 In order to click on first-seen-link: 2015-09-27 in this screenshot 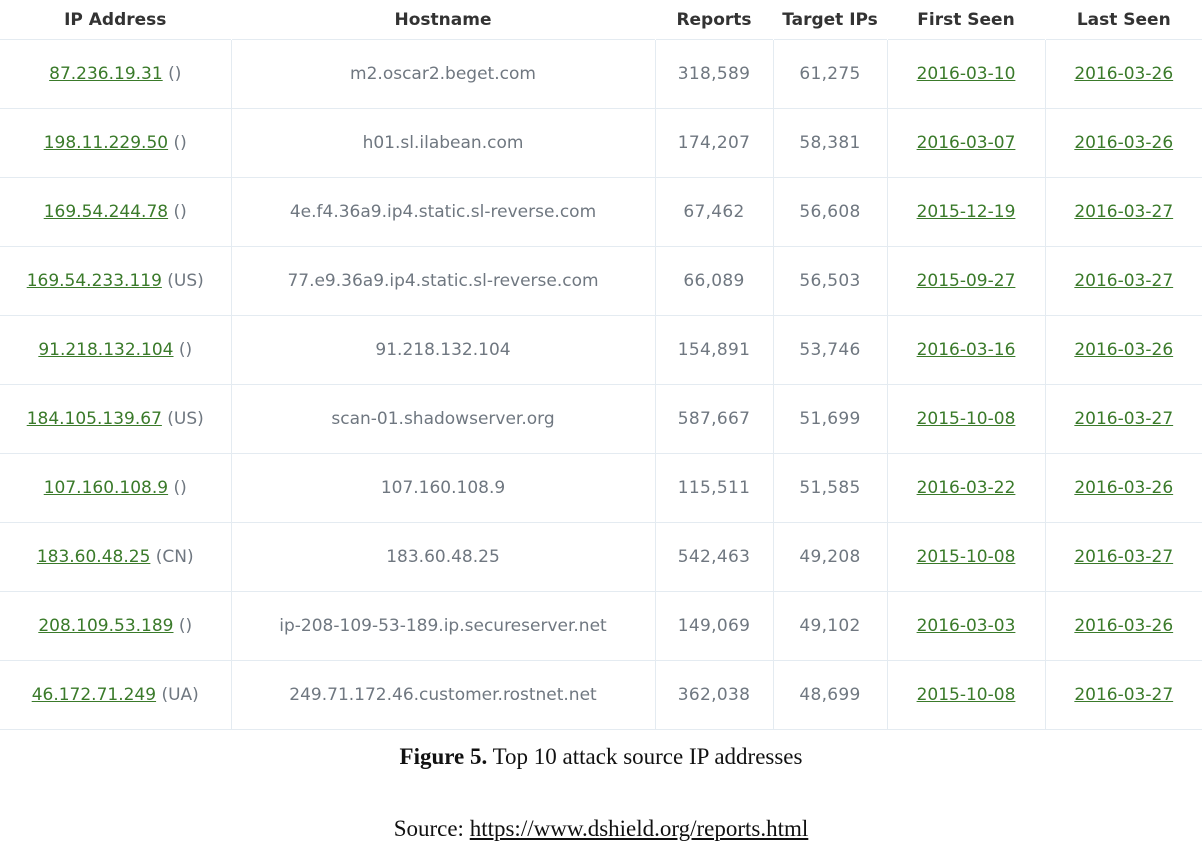, I will do `click(966, 281)`.